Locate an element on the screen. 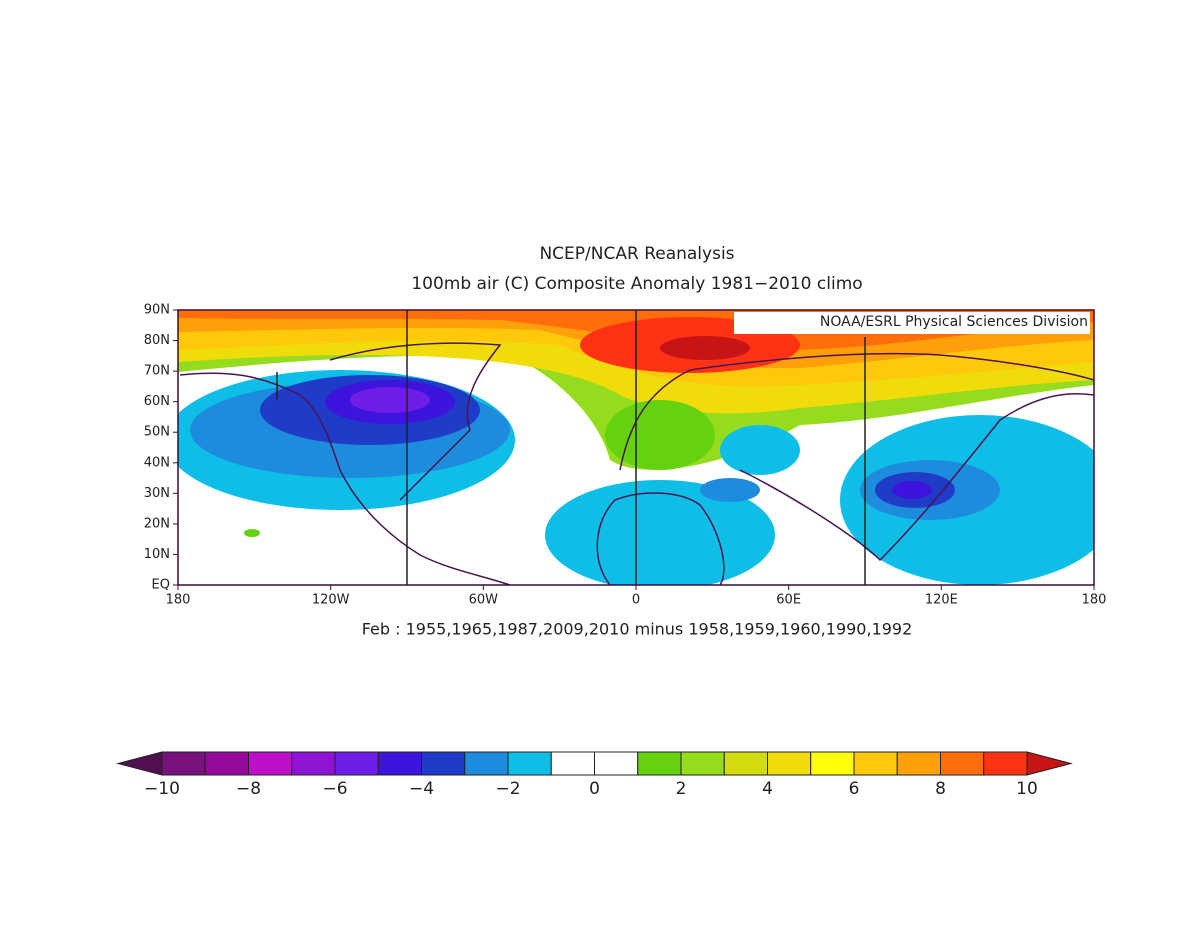  colorbar-tick-label: 0 is located at coordinates (594, 789).